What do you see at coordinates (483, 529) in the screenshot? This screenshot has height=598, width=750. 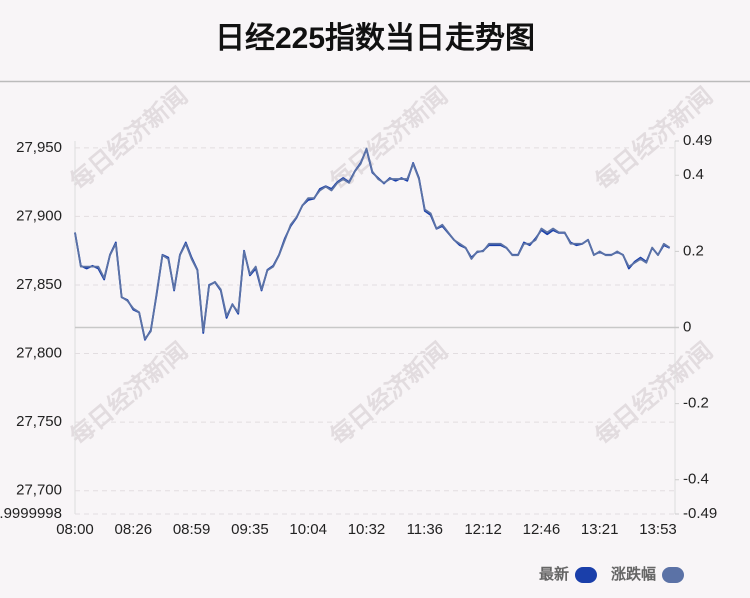 I see `x-tick-label: 12:12` at bounding box center [483, 529].